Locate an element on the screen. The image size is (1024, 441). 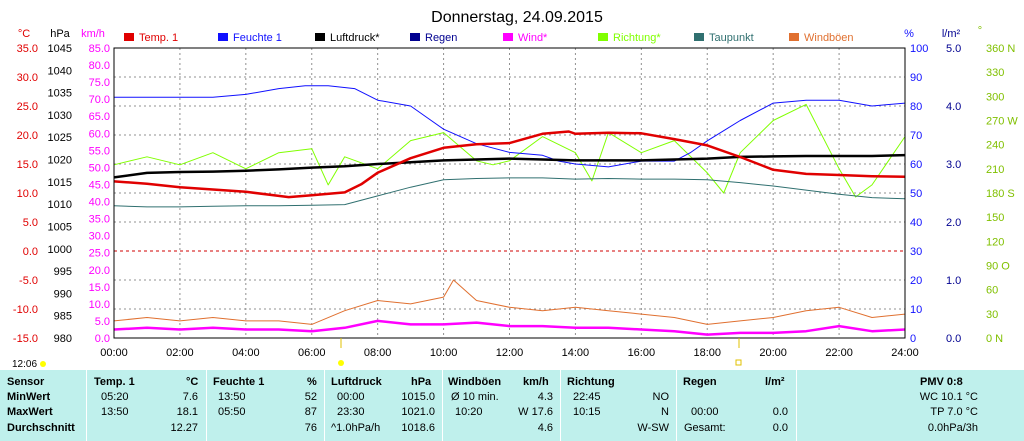
humidity-tick-label: 50 is located at coordinates (916, 194).